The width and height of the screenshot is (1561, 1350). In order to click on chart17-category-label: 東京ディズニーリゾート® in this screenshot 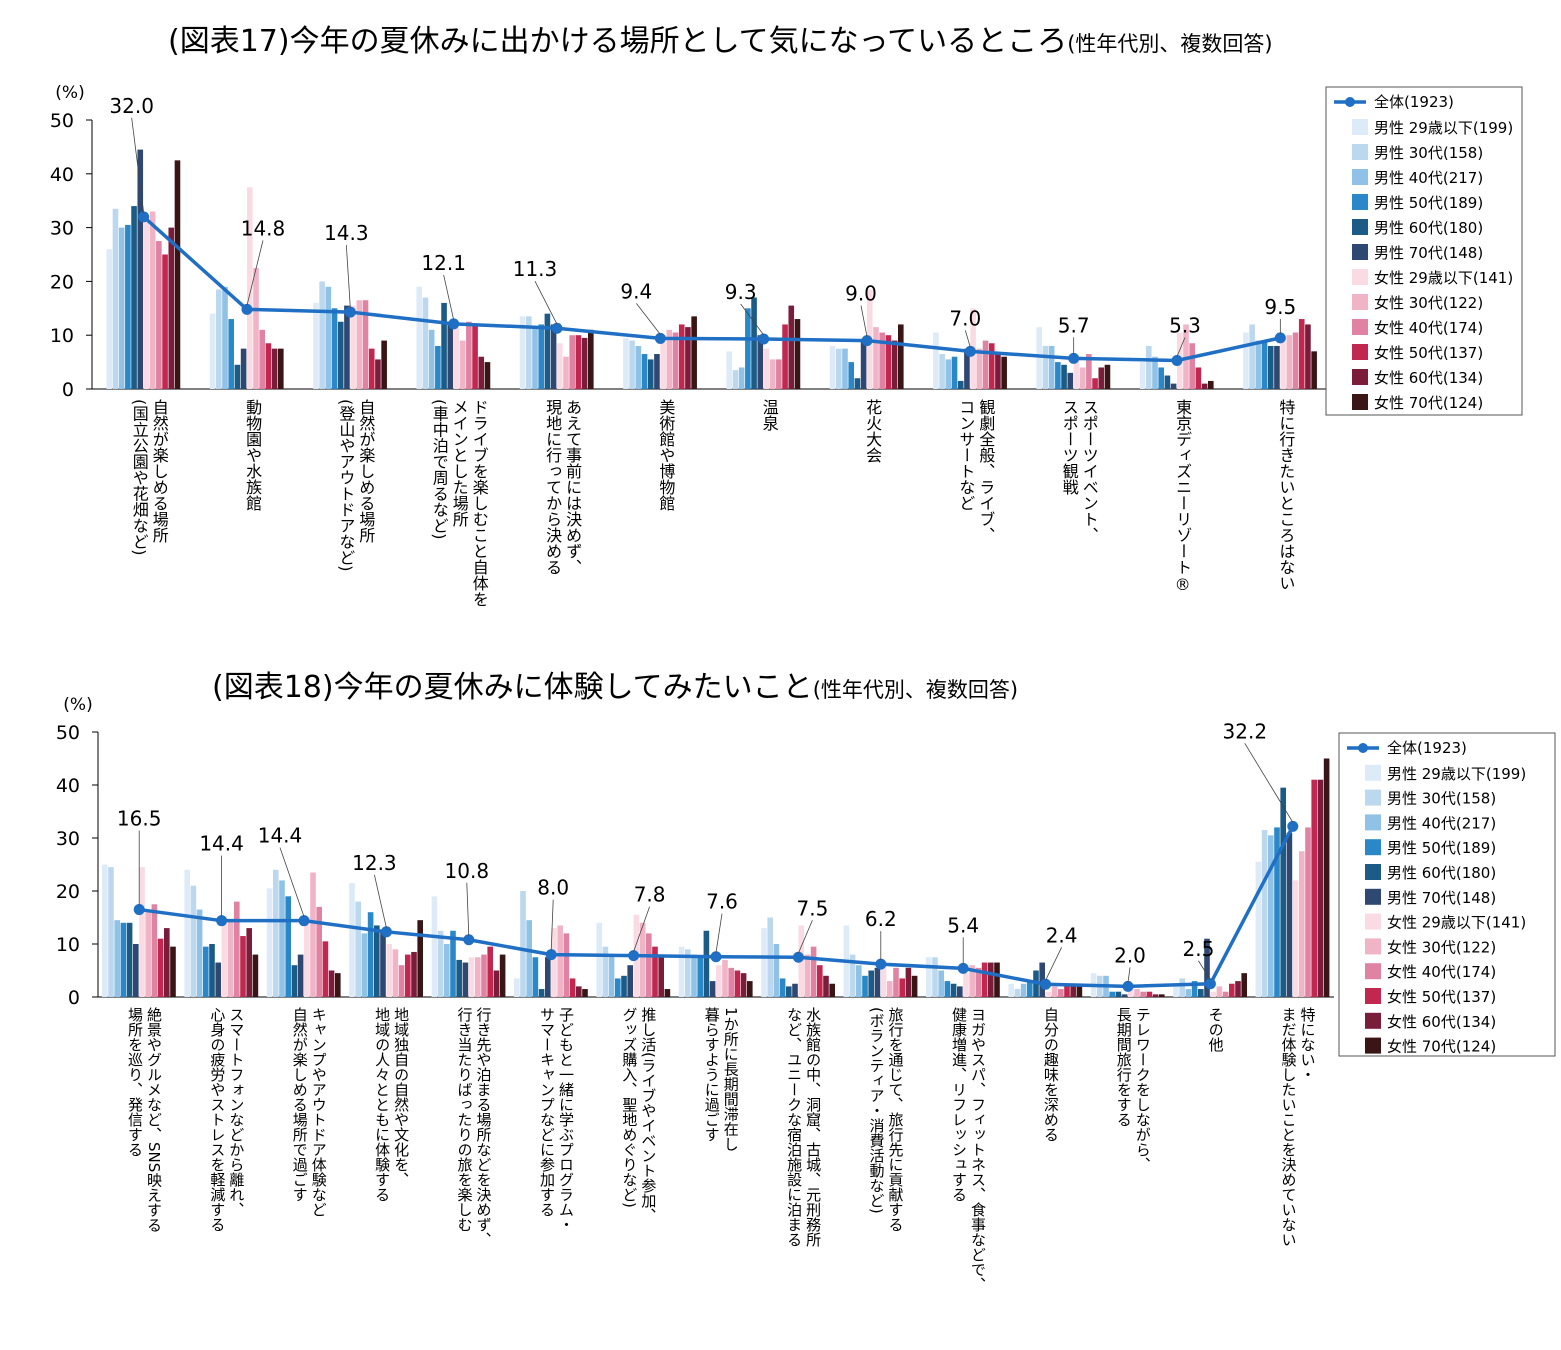, I will do `click(1182, 496)`.